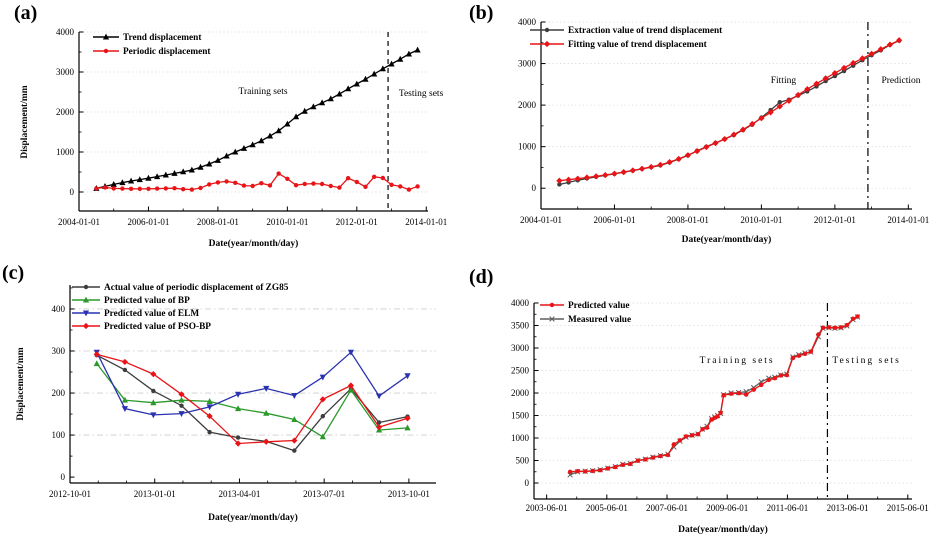  Describe the element at coordinates (257, 181) in the screenshot. I see `series-line-periodic-displacement` at that location.